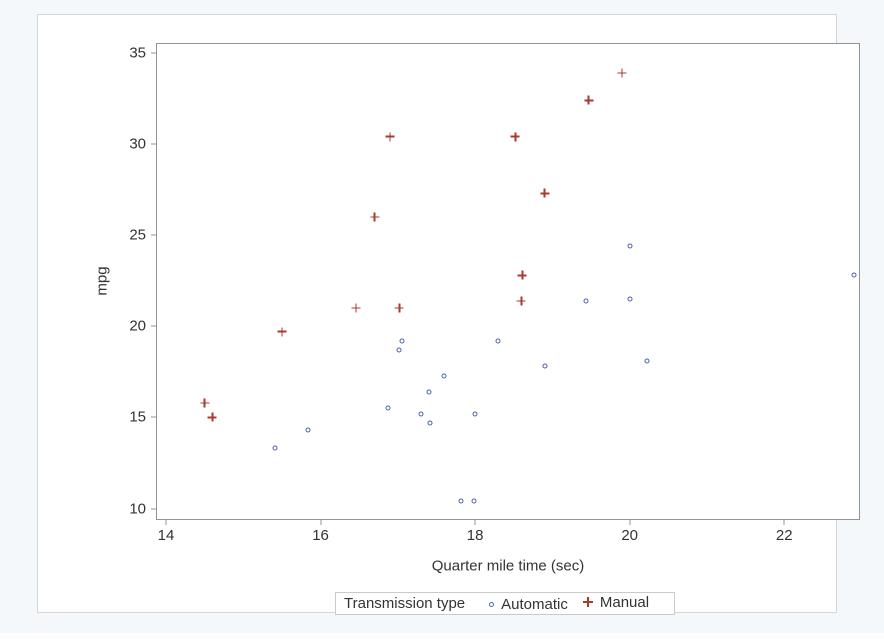 This screenshot has height=639, width=884. Describe the element at coordinates (166, 535) in the screenshot. I see `x-tick-label: 14` at that location.